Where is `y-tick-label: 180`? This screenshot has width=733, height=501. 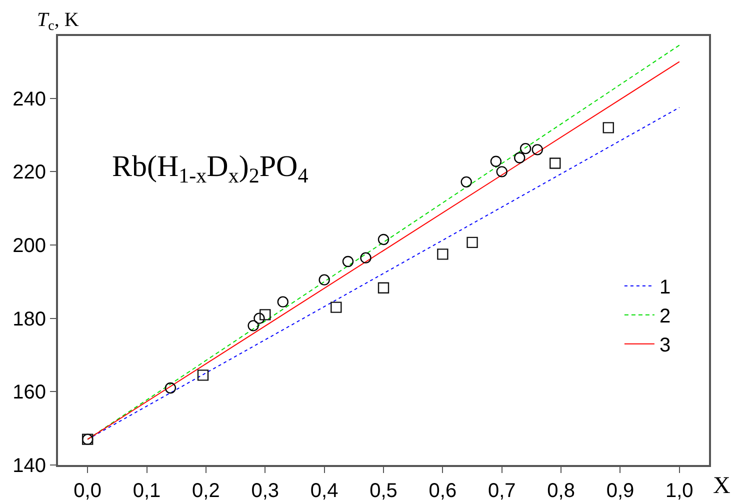 y-tick-label: 180 is located at coordinates (29, 319).